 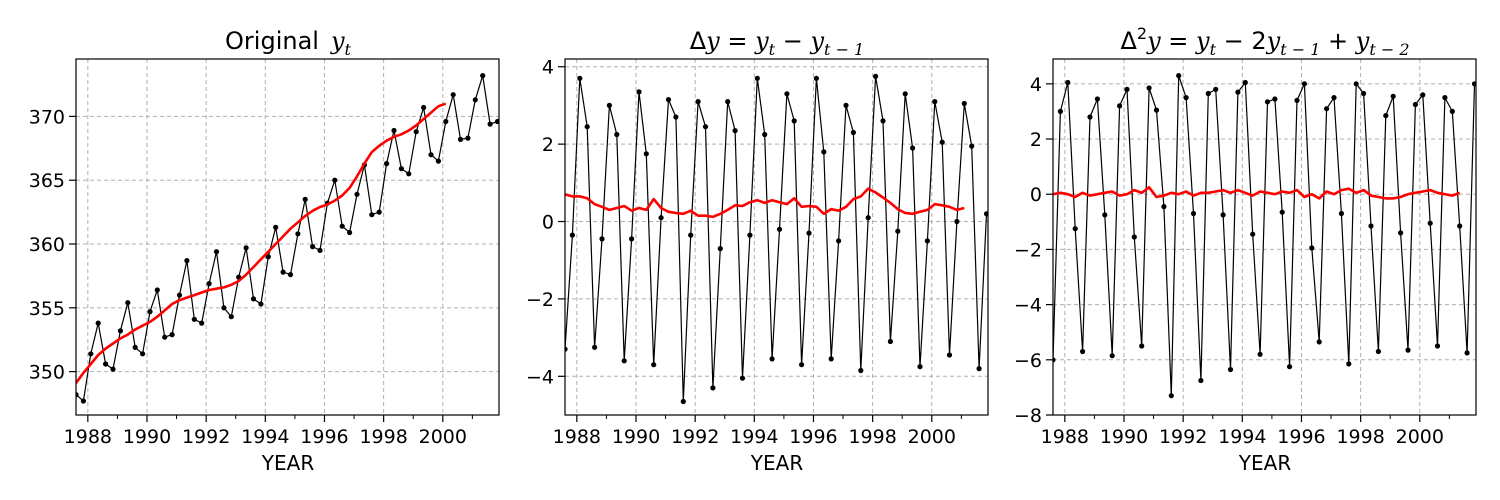 What do you see at coordinates (1028, 250) in the screenshot?
I see `y-tick-label: −2` at bounding box center [1028, 250].